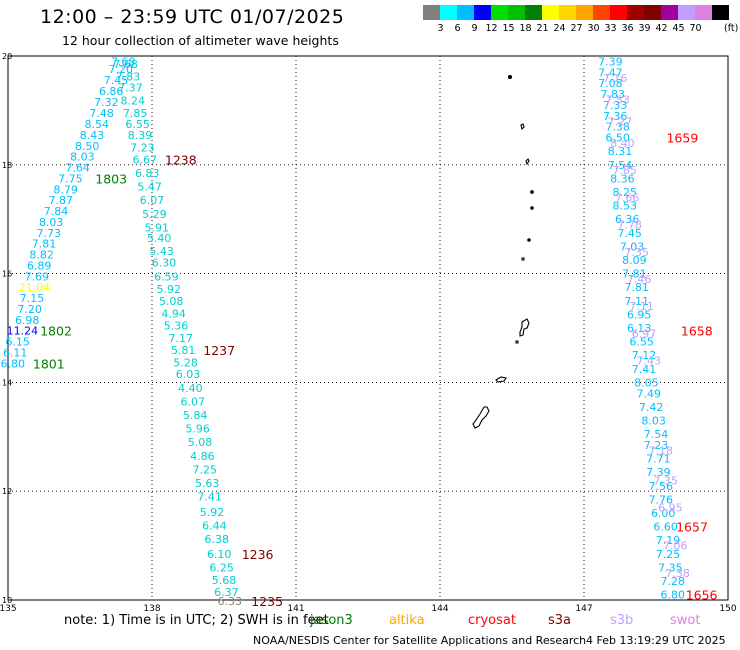  I want to click on wave-height-value: 6.10, so click(219, 554).